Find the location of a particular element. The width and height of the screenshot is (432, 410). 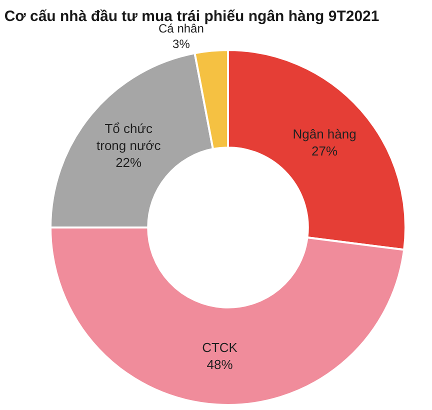

slice-label: Tổ chức trong nước is located at coordinates (129, 137).